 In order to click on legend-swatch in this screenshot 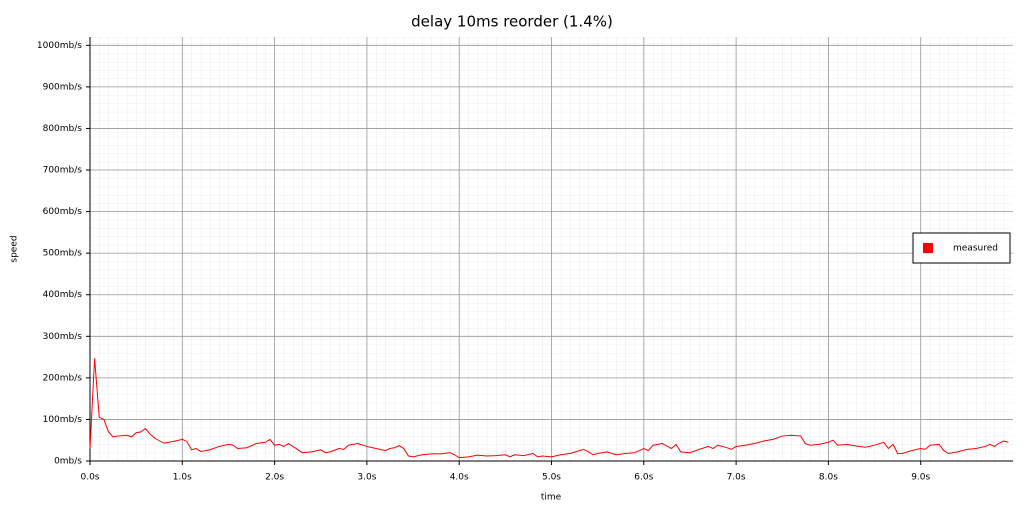, I will do `click(928, 248)`.